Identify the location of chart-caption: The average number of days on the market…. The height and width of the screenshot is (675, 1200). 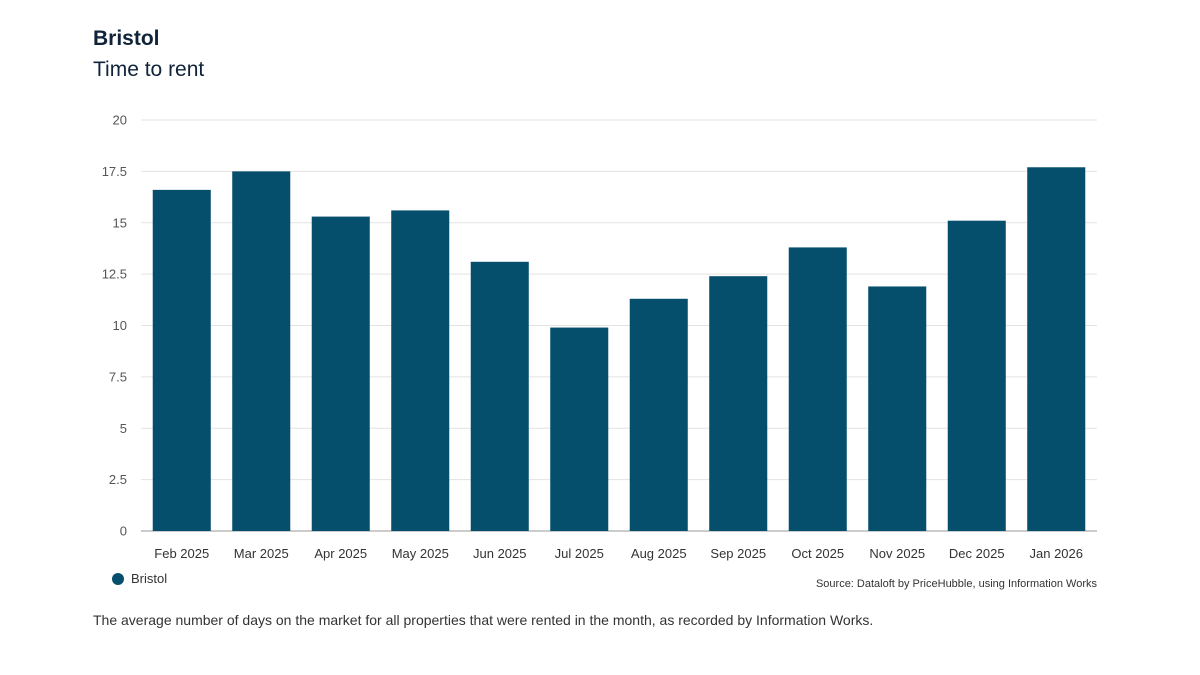
(483, 620).